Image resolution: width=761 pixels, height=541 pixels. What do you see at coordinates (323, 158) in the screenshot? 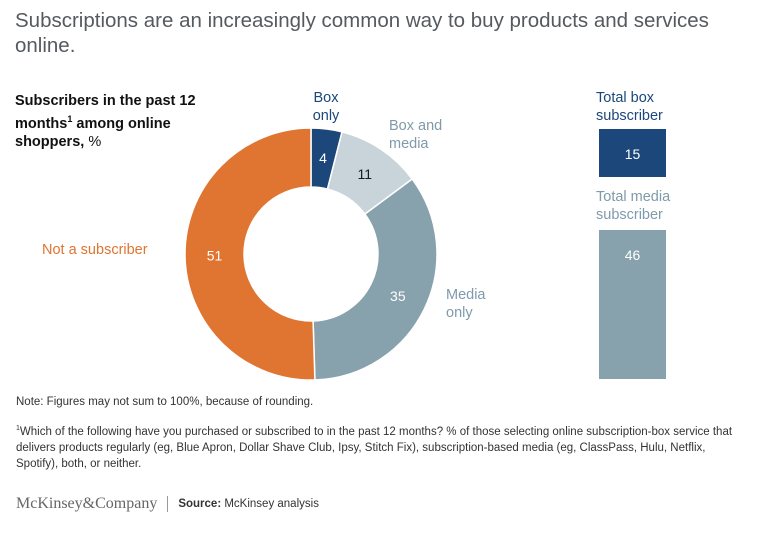
I see `slice-box-only-value: 4` at bounding box center [323, 158].